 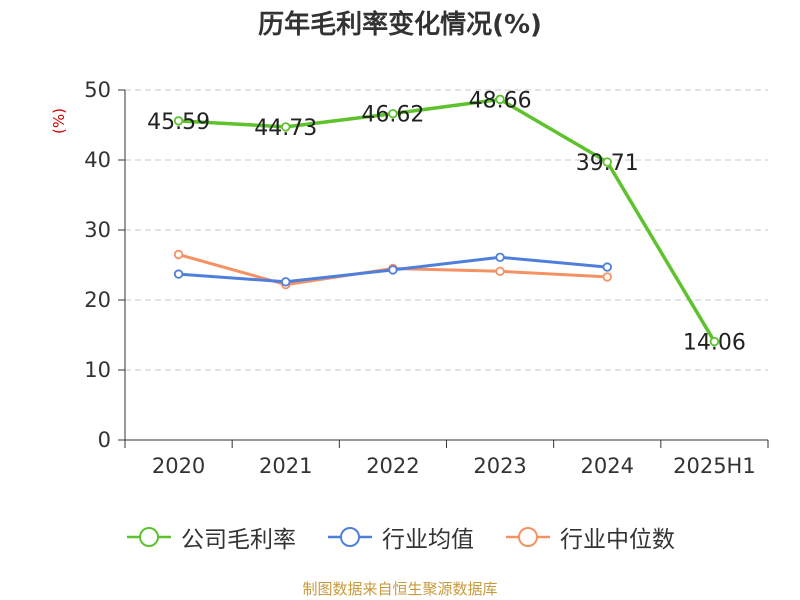 What do you see at coordinates (104, 440) in the screenshot?
I see `y-tick-label: 0` at bounding box center [104, 440].